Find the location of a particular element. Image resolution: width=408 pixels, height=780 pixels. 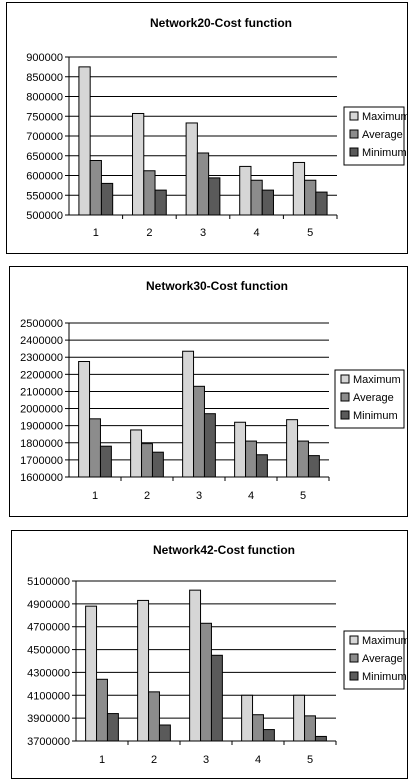

y-tick-label: 900000 is located at coordinates (44, 58).